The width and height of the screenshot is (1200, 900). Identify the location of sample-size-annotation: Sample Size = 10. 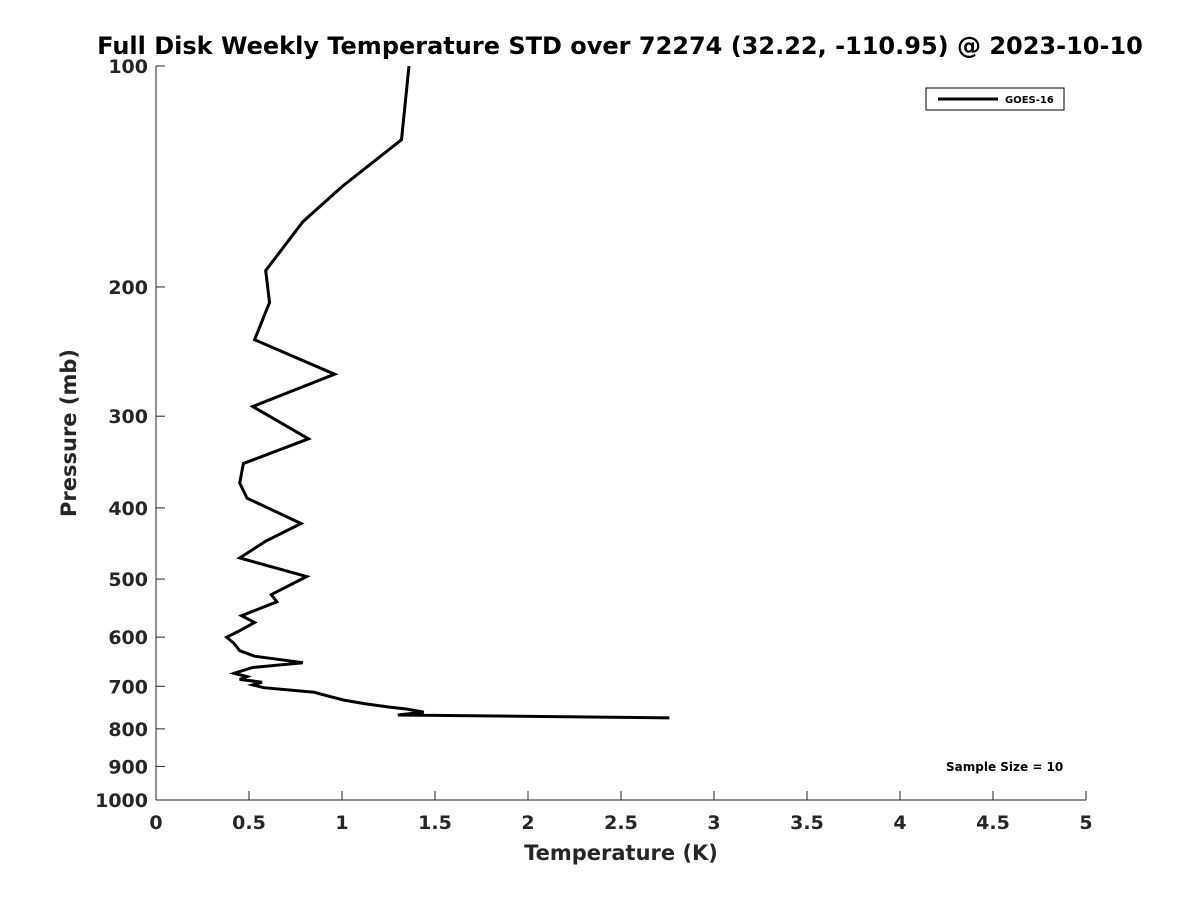
(1004, 767).